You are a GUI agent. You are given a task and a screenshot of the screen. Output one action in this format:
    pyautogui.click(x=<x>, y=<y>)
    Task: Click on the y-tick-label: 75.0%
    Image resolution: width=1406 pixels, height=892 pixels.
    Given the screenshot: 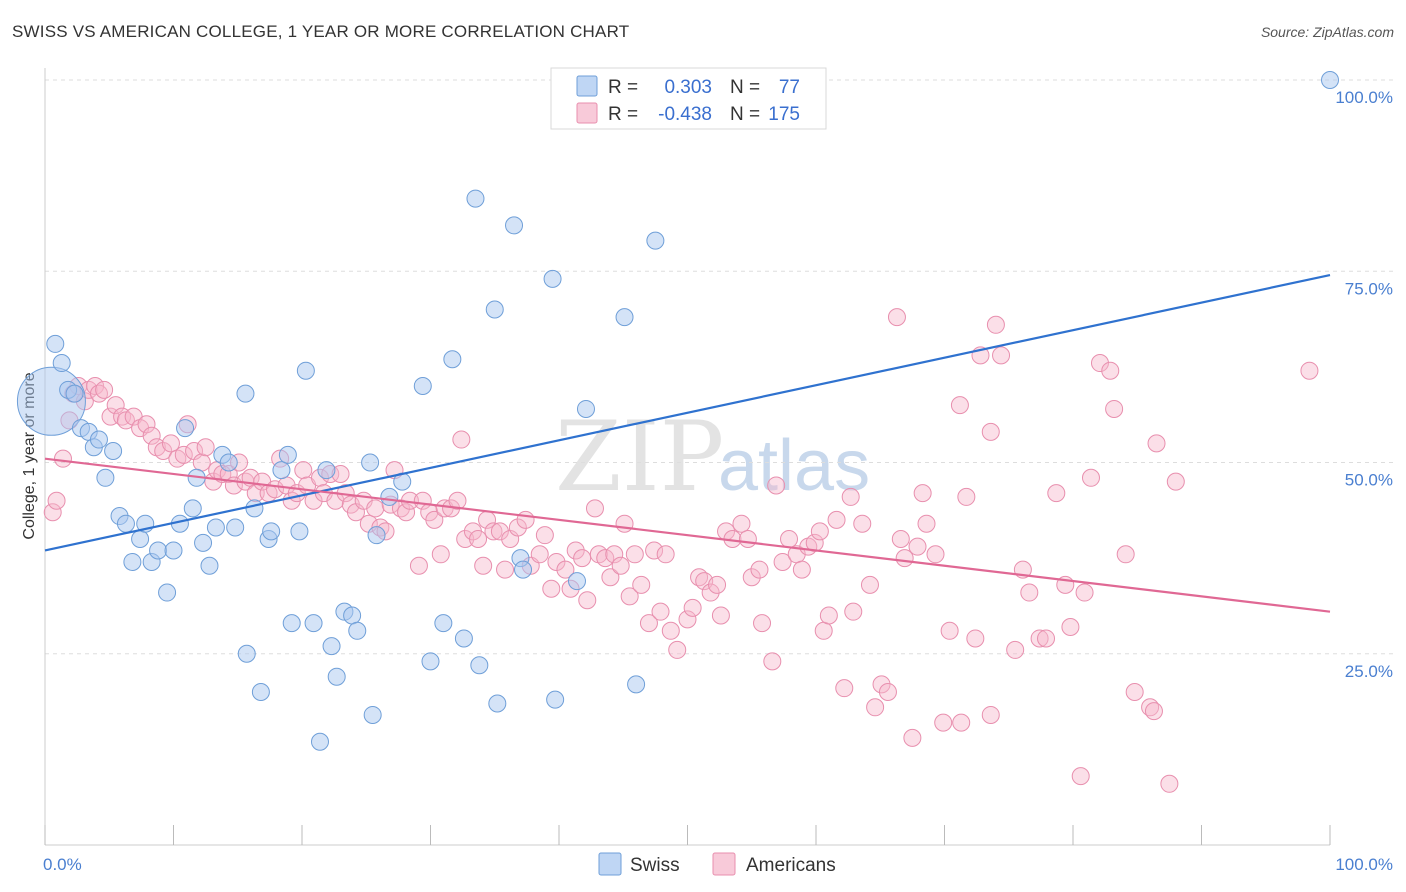 What is the action you would take?
    pyautogui.click(x=1369, y=288)
    